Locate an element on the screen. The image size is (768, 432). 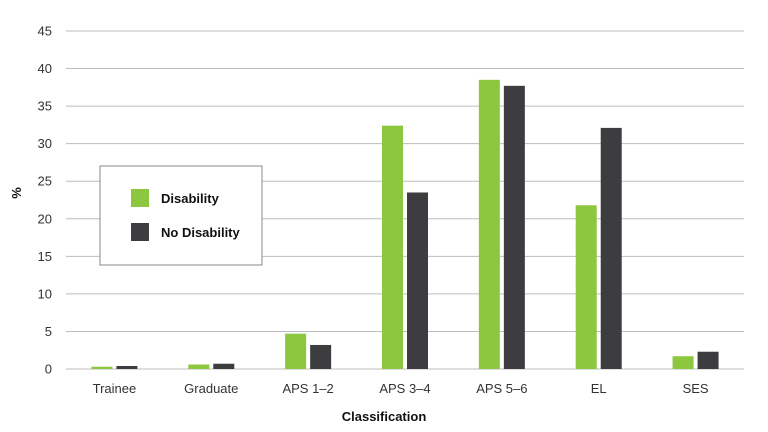
x-tick-label-aps-5-6: APS 5–6 is located at coordinates (501, 388).